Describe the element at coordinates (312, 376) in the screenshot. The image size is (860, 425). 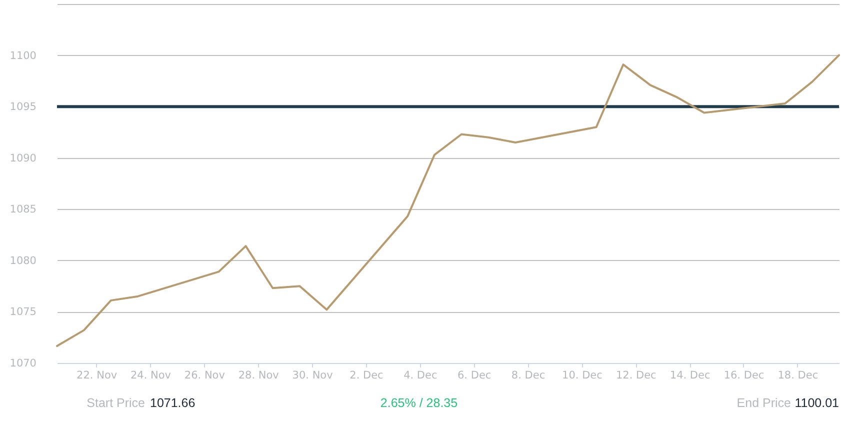
I see `x-tick-label: 30. Nov` at that location.